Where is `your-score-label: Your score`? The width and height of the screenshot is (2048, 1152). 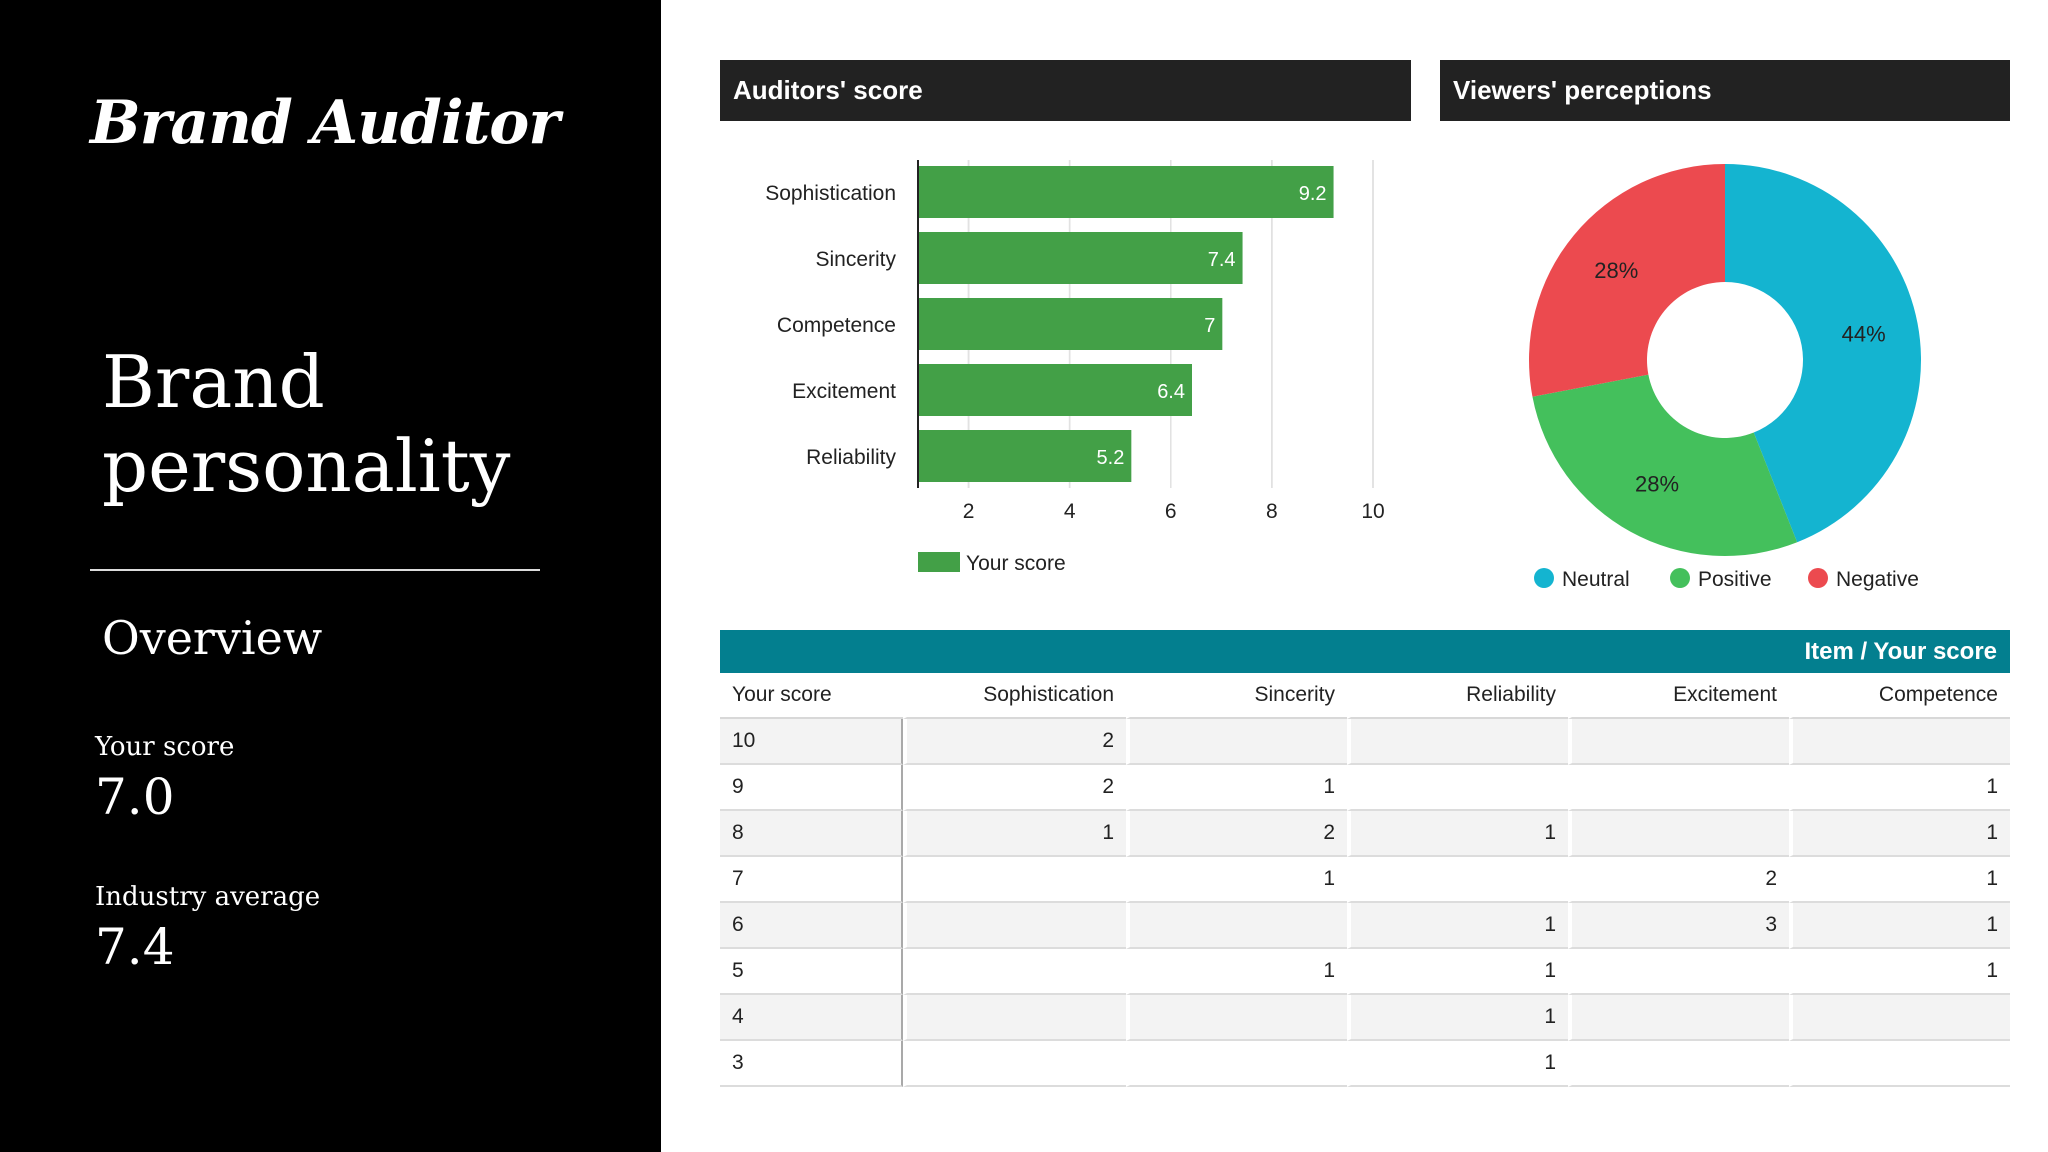 your-score-label: Your score is located at coordinates (165, 747).